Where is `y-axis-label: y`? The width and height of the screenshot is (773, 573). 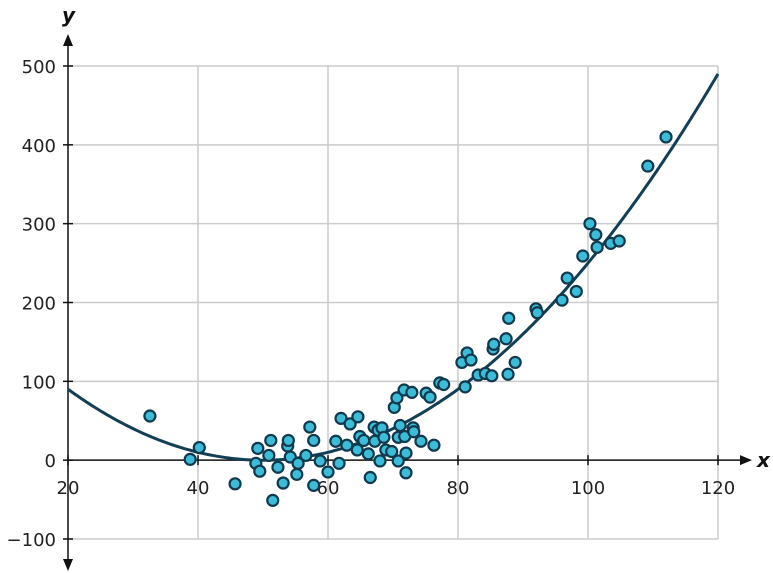 y-axis-label: y is located at coordinates (69, 15).